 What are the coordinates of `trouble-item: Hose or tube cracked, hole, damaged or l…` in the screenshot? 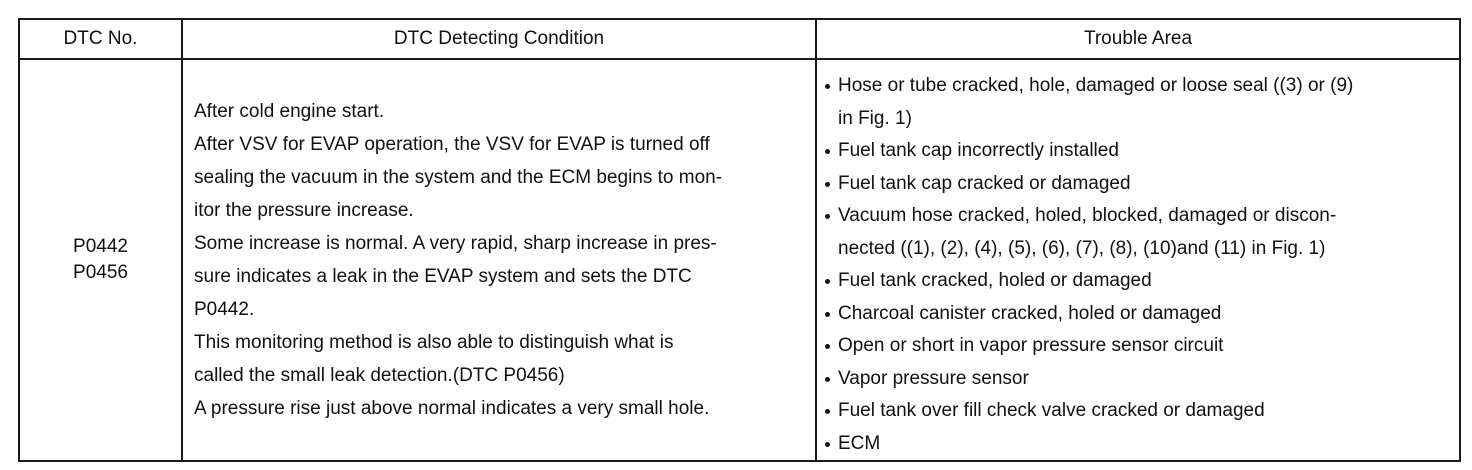 It's located at (1137, 102).